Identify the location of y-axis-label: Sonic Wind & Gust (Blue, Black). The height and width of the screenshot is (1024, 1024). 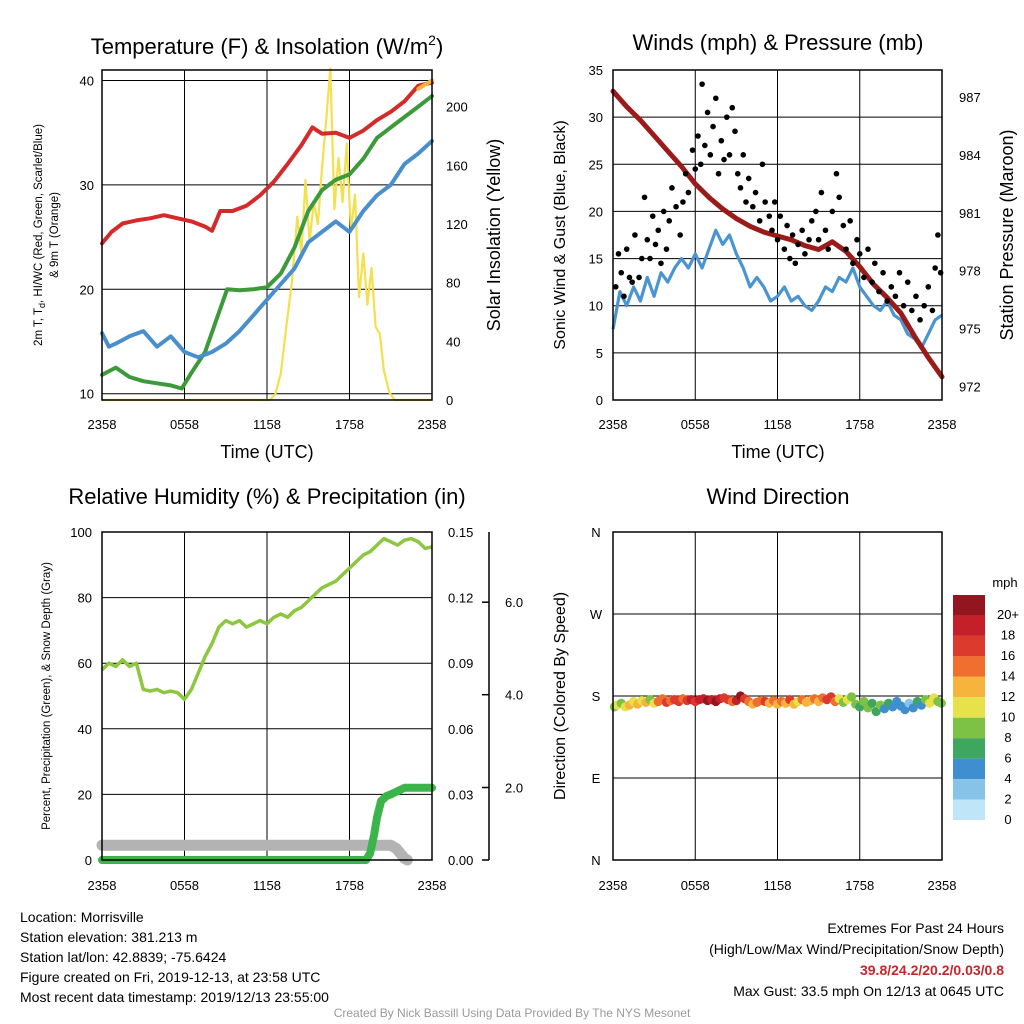
(560, 234).